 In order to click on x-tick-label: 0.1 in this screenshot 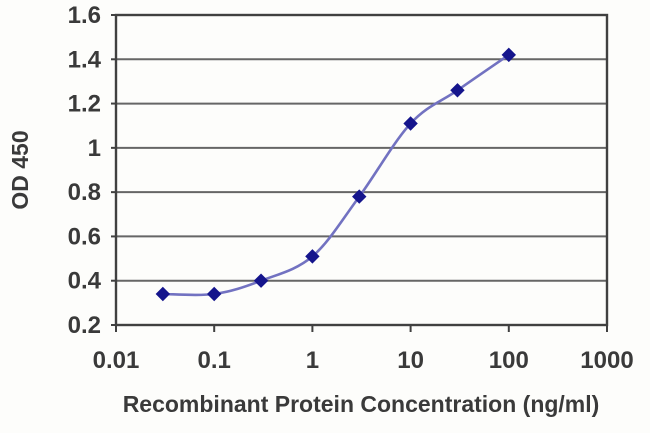, I will do `click(214, 360)`.